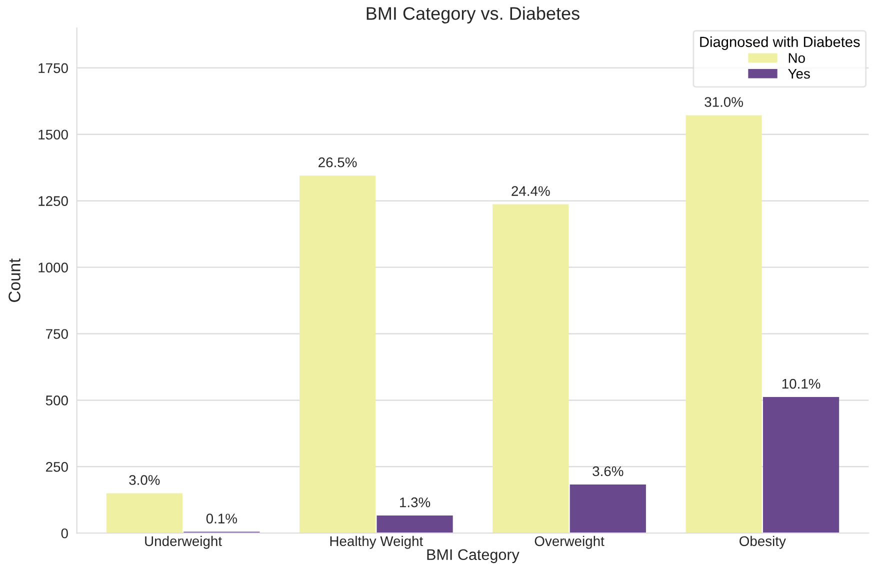 The width and height of the screenshot is (873, 572). Describe the element at coordinates (796, 58) in the screenshot. I see `legend-label: No` at that location.